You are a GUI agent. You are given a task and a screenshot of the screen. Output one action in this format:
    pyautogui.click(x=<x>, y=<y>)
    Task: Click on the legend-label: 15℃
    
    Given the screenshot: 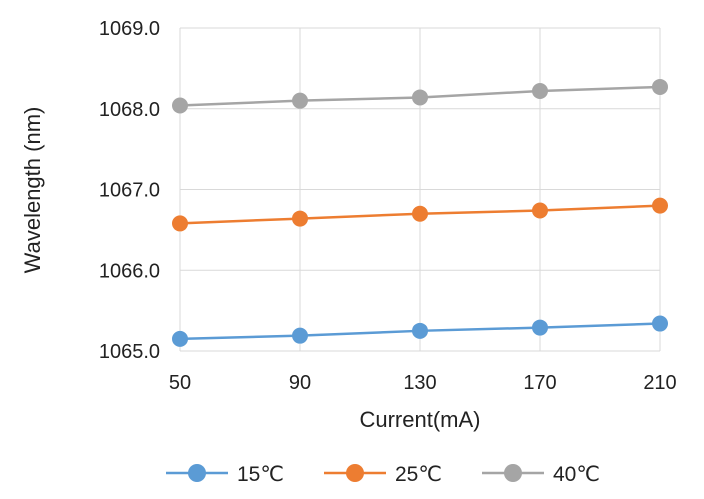 What is the action you would take?
    pyautogui.click(x=260, y=474)
    